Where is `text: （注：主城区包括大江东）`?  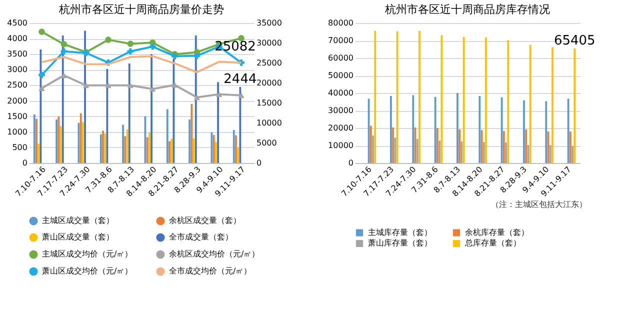
text: （注：主城区包括大江东） is located at coordinates (539, 204).